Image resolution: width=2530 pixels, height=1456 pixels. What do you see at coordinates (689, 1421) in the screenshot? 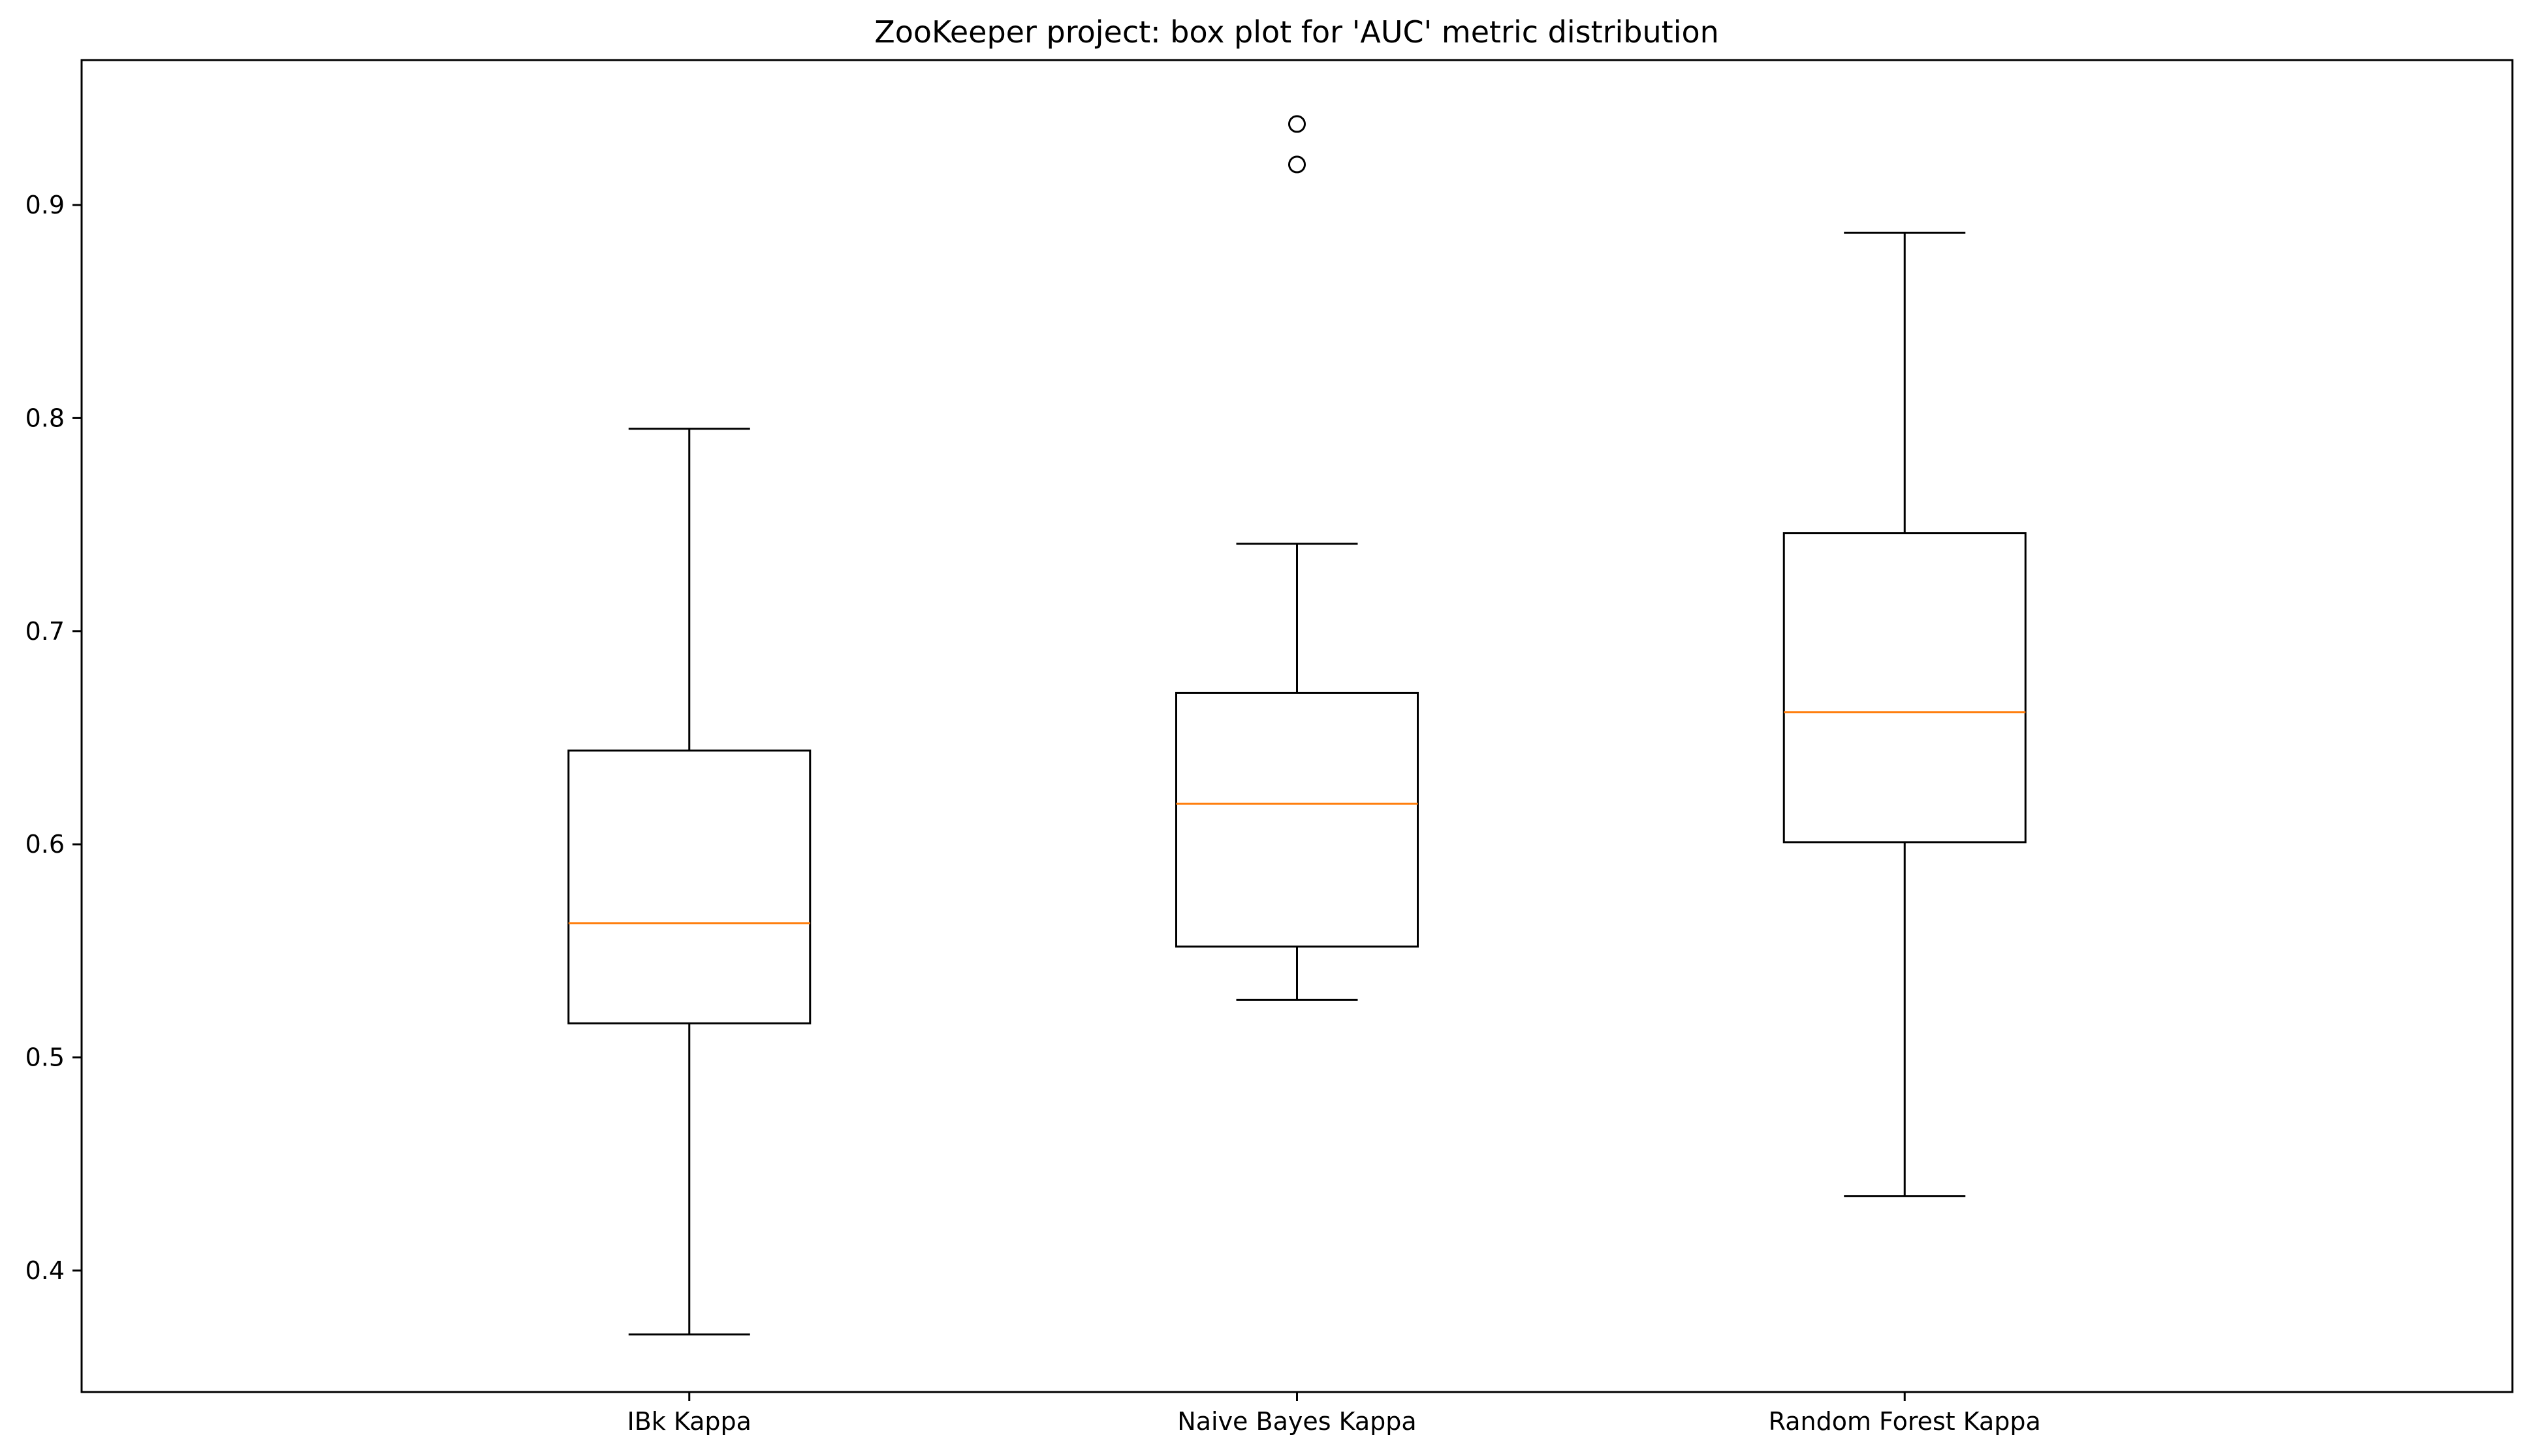
I see `x-tick-label: IBk Kappa` at bounding box center [689, 1421].